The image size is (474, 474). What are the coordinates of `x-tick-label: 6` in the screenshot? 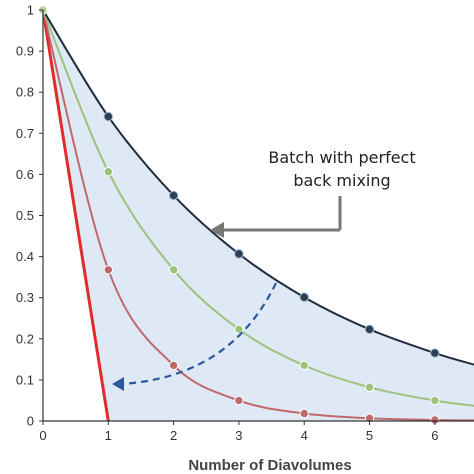 It's located at (434, 435).